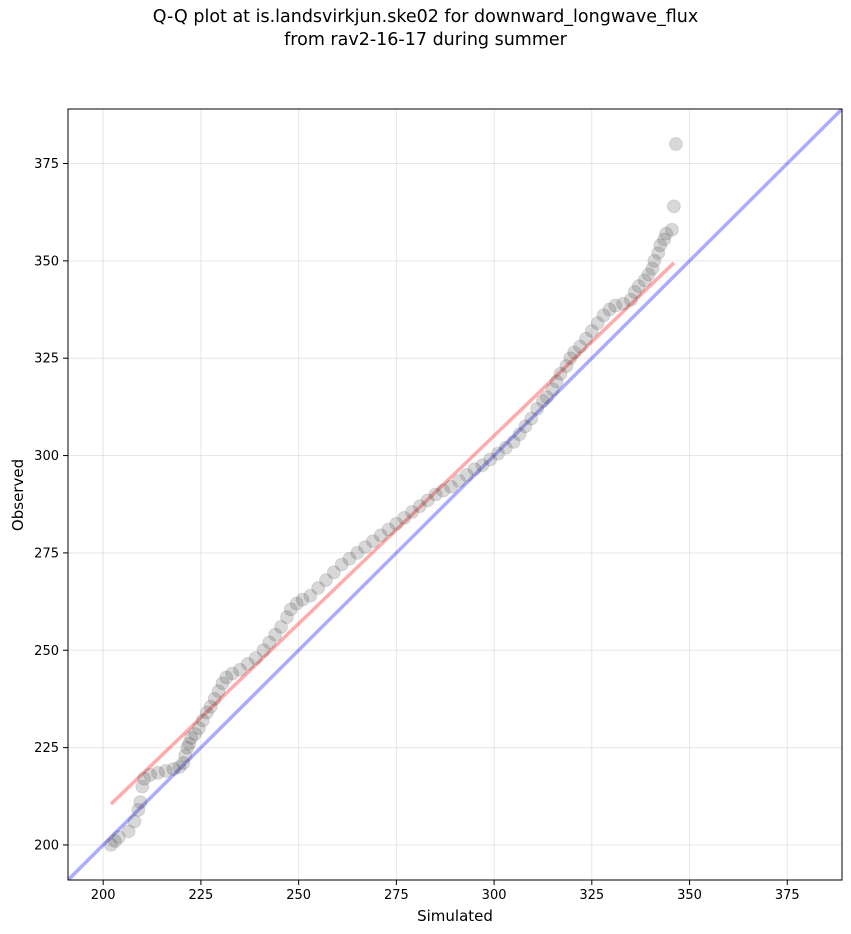 The height and width of the screenshot is (934, 851). What do you see at coordinates (46, 651) in the screenshot?
I see `y-tick-label: 250` at bounding box center [46, 651].